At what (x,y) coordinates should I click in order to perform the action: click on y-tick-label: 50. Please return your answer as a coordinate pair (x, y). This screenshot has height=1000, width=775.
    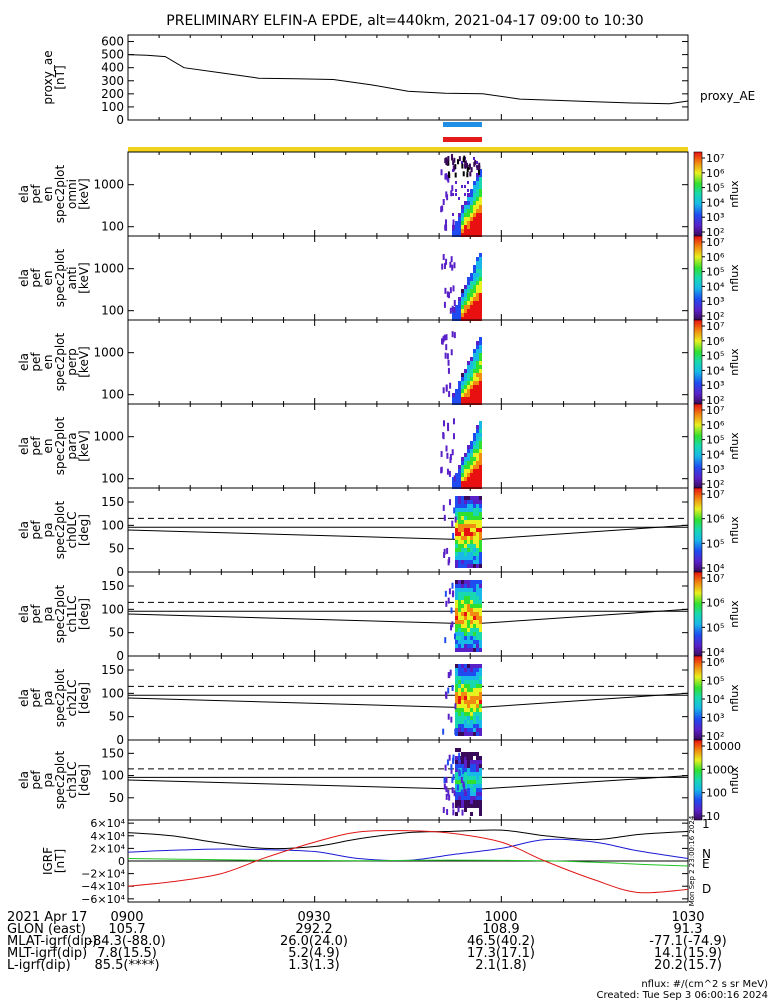
    Looking at the image, I should click on (116, 633).